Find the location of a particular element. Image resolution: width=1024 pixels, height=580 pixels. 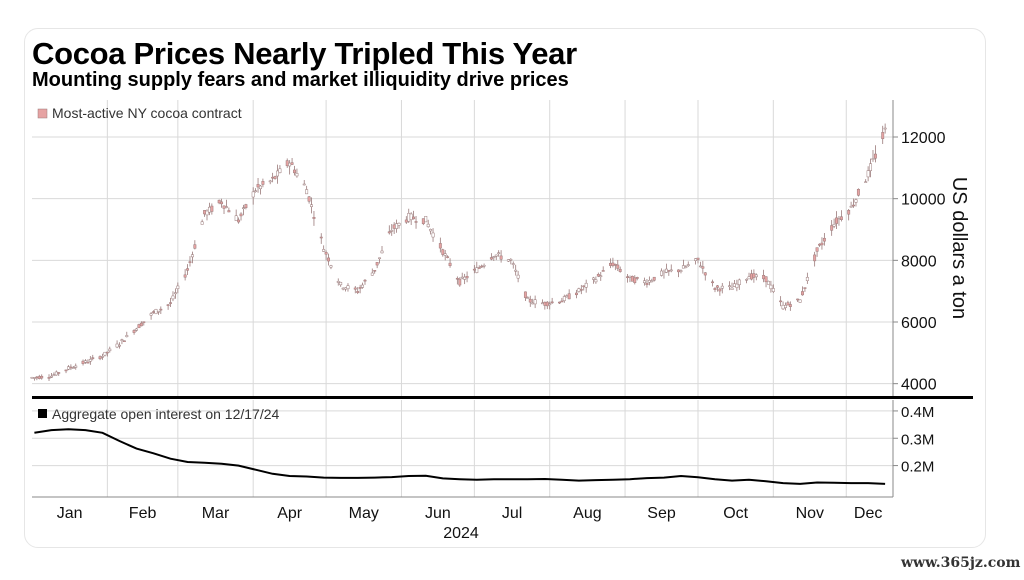

top-y-tick-label: 10000 is located at coordinates (923, 200).